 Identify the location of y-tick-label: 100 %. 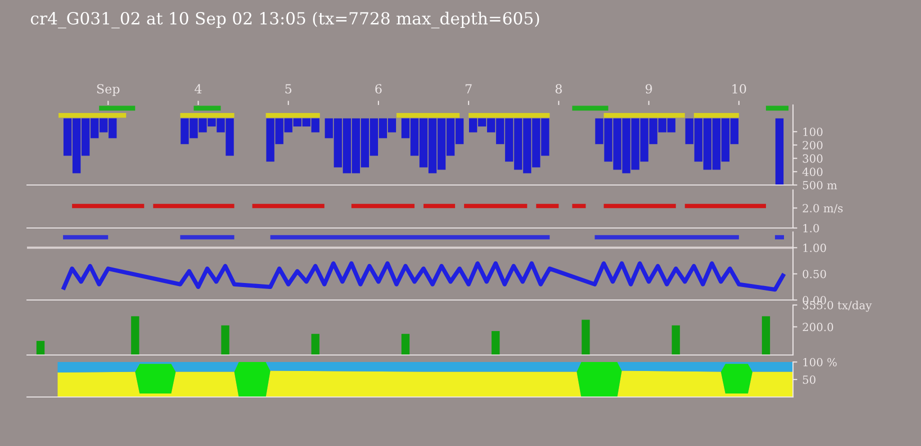
(820, 362).